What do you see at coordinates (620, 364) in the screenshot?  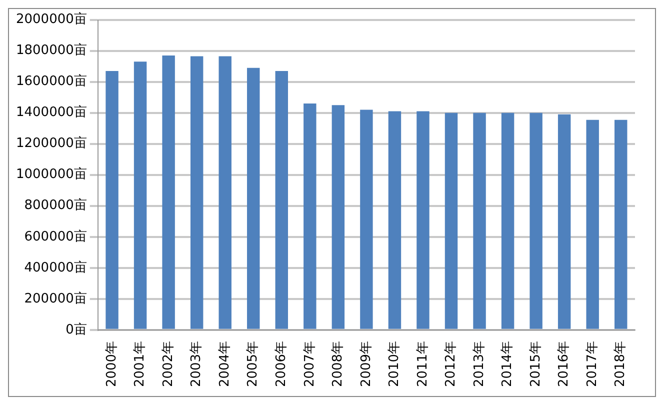 I see `x-tick-label: 2018年` at bounding box center [620, 364].